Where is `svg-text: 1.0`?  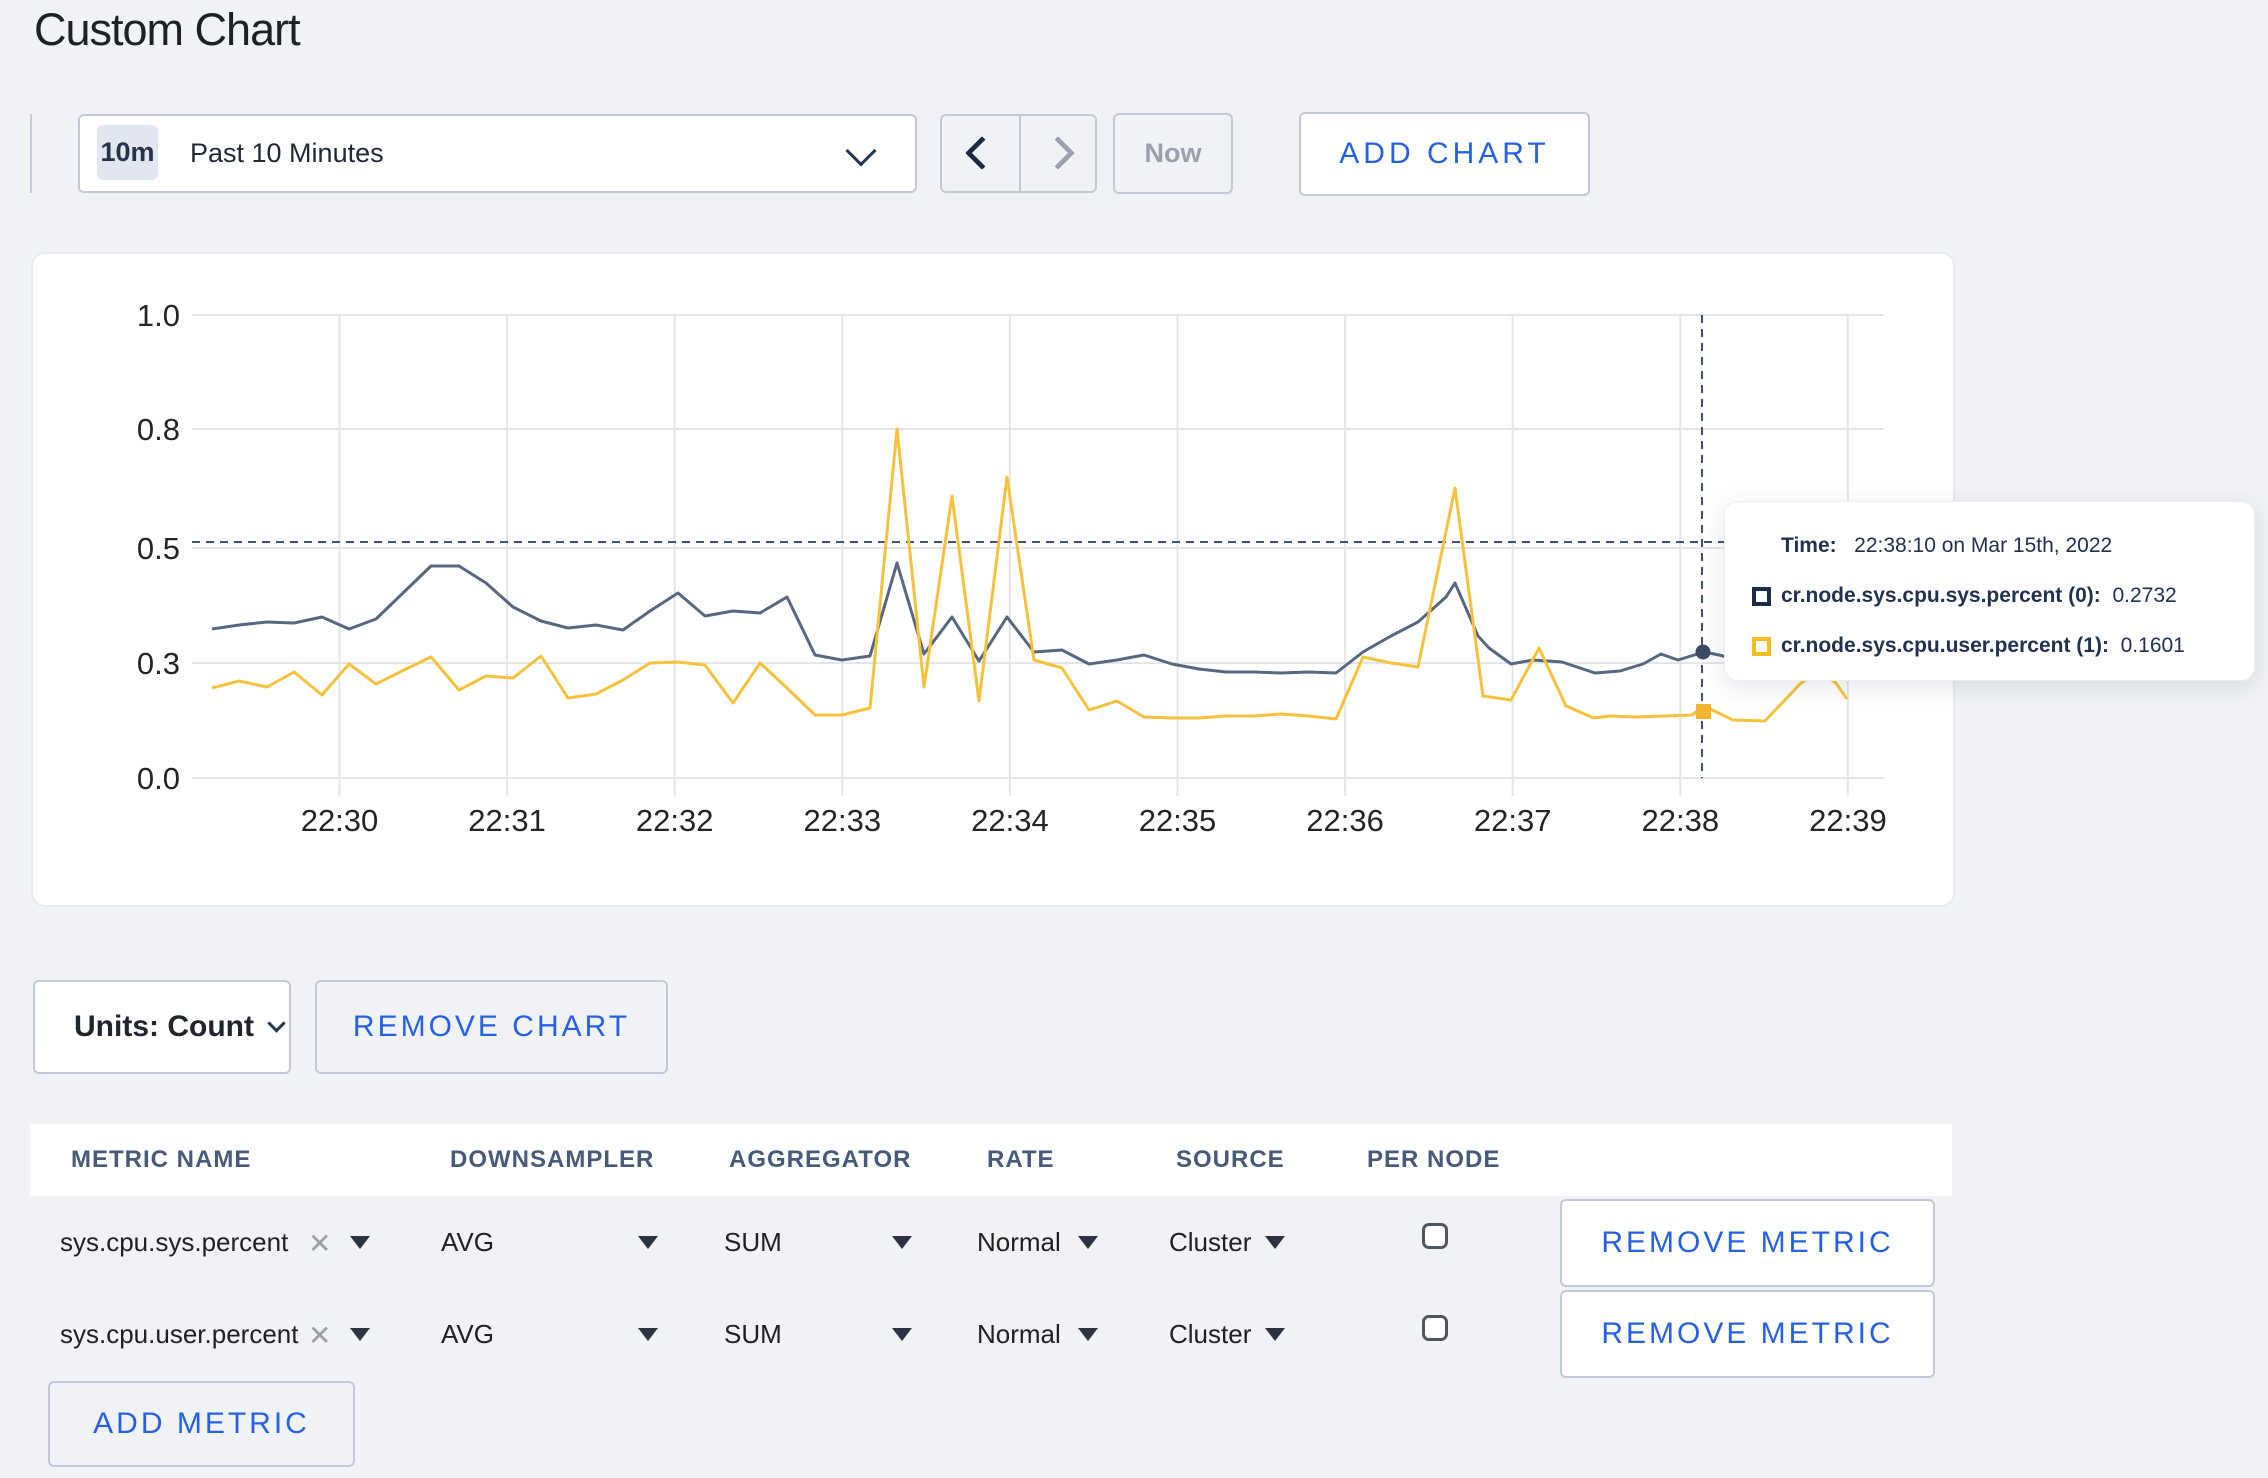
svg-text: 1.0 is located at coordinates (158, 315).